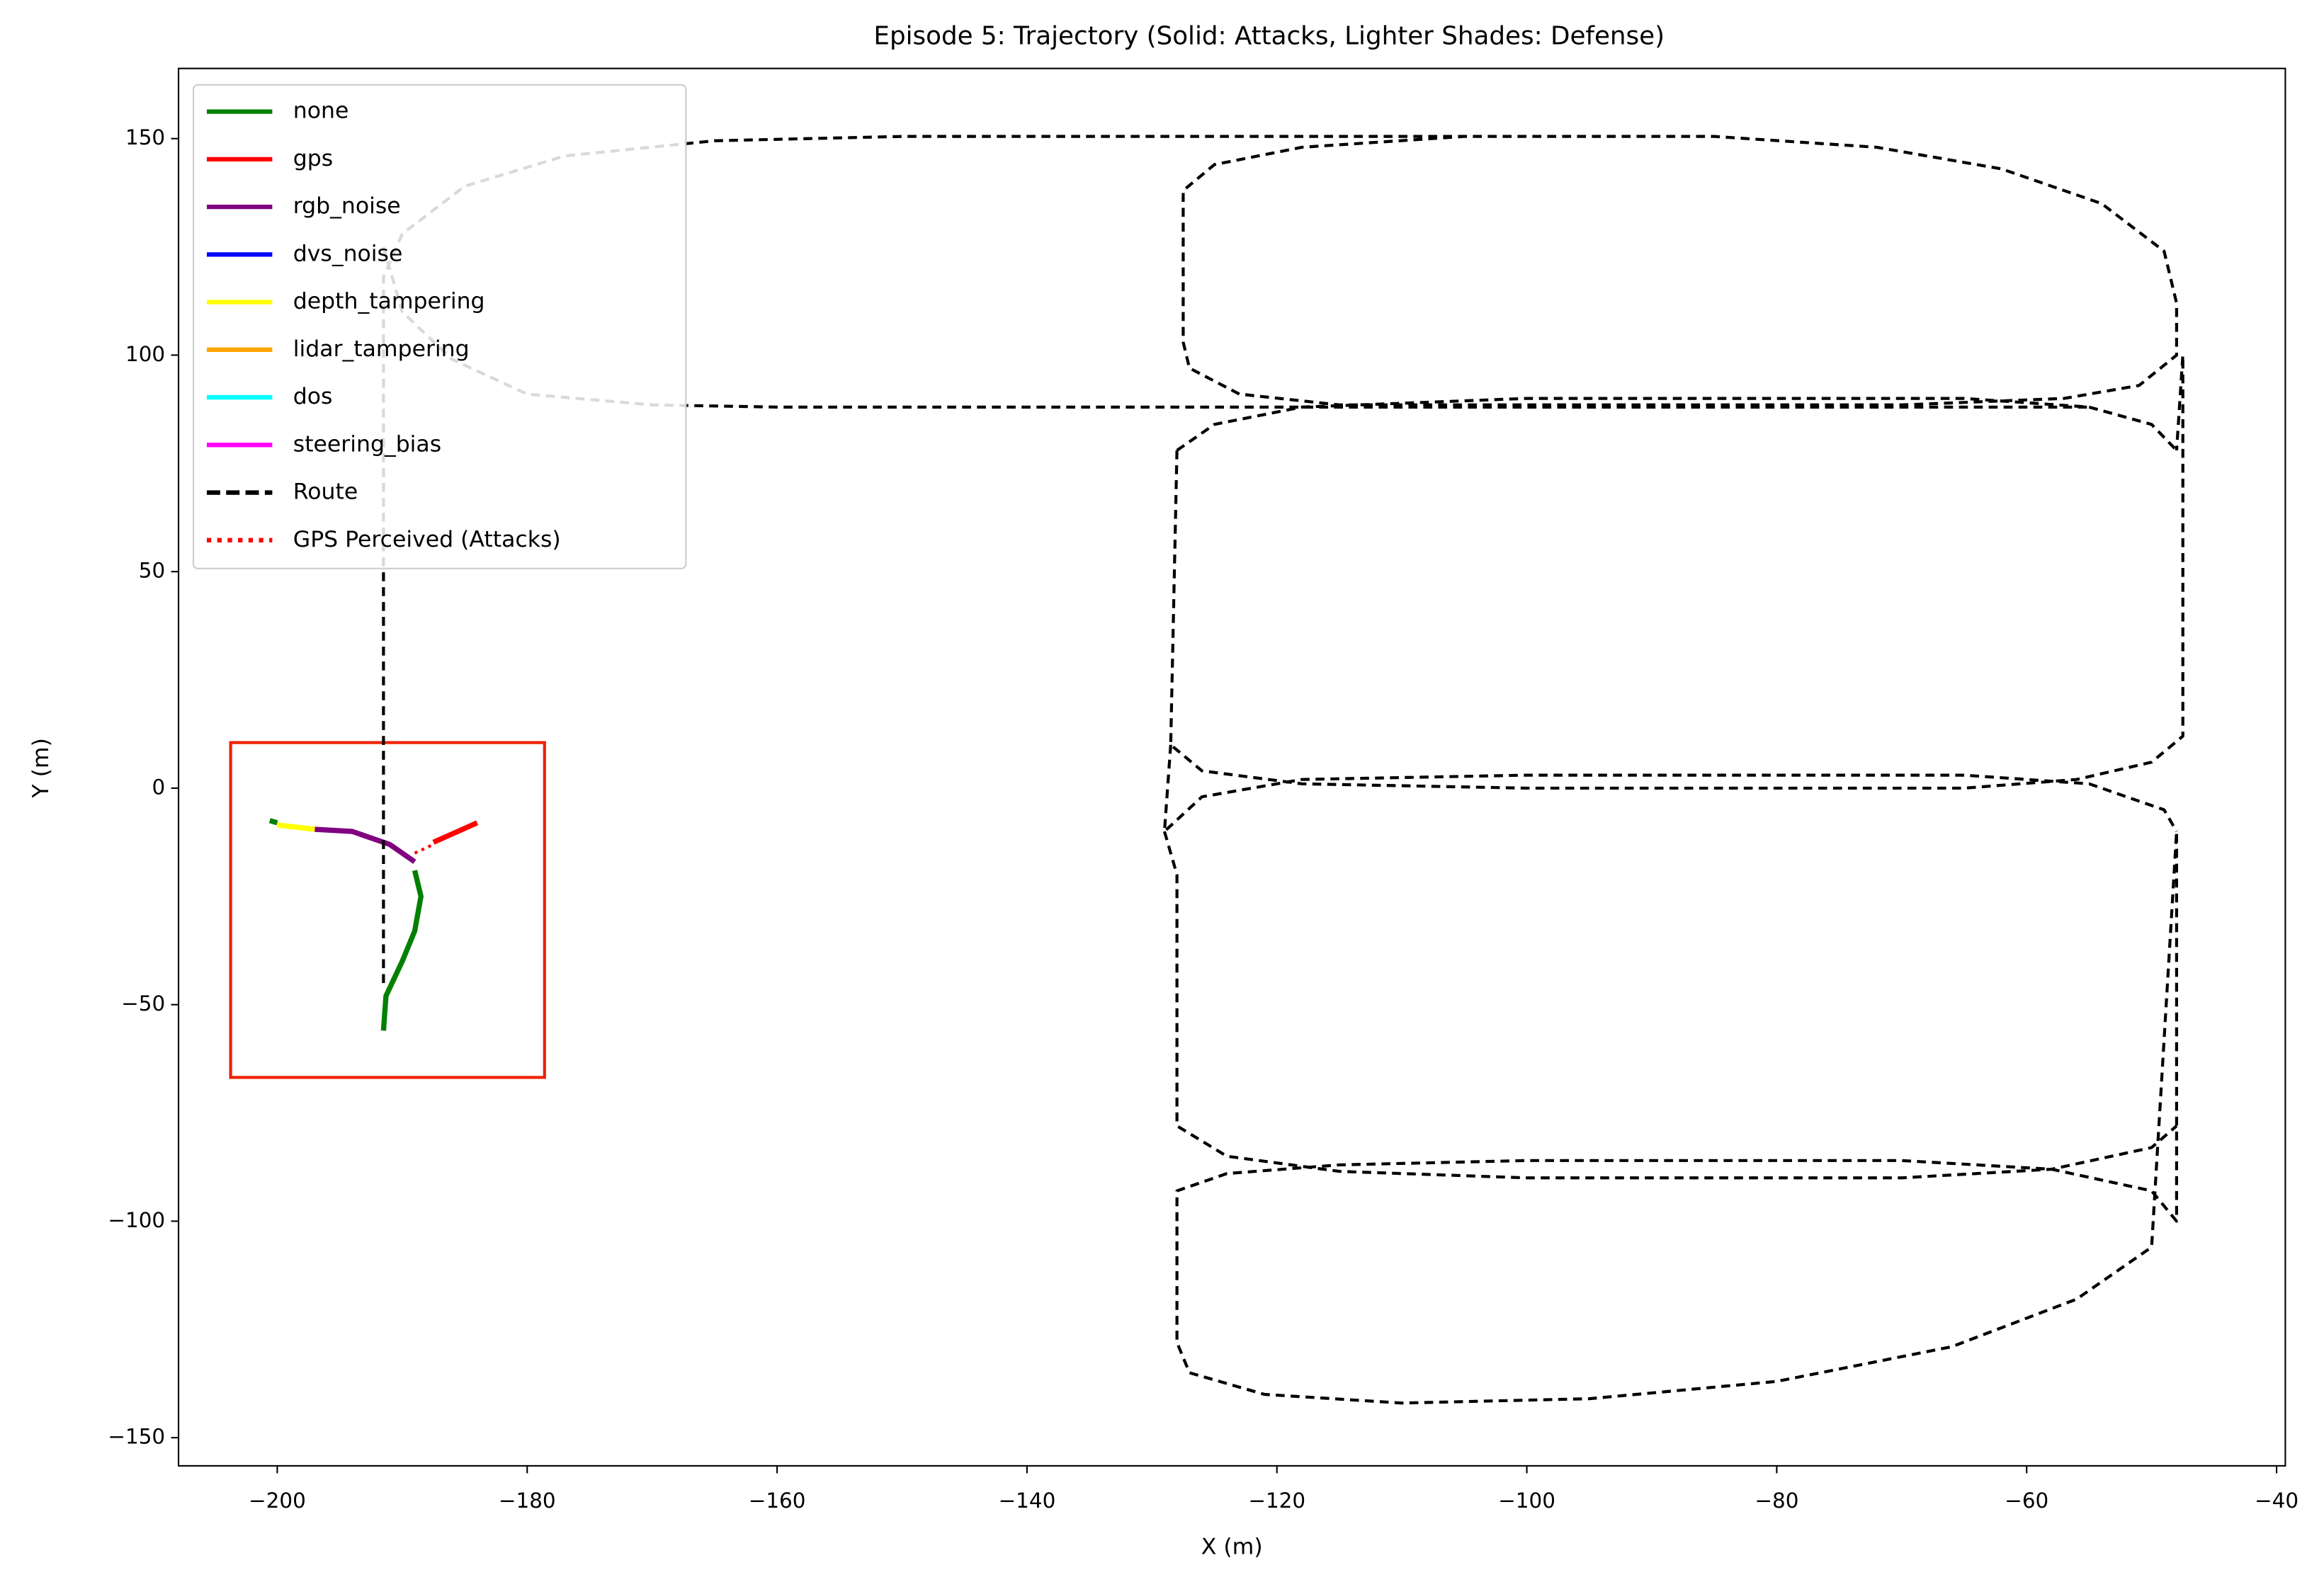 This screenshot has height=1570, width=2324. What do you see at coordinates (777, 1501) in the screenshot?
I see `x-tick-label: −160` at bounding box center [777, 1501].